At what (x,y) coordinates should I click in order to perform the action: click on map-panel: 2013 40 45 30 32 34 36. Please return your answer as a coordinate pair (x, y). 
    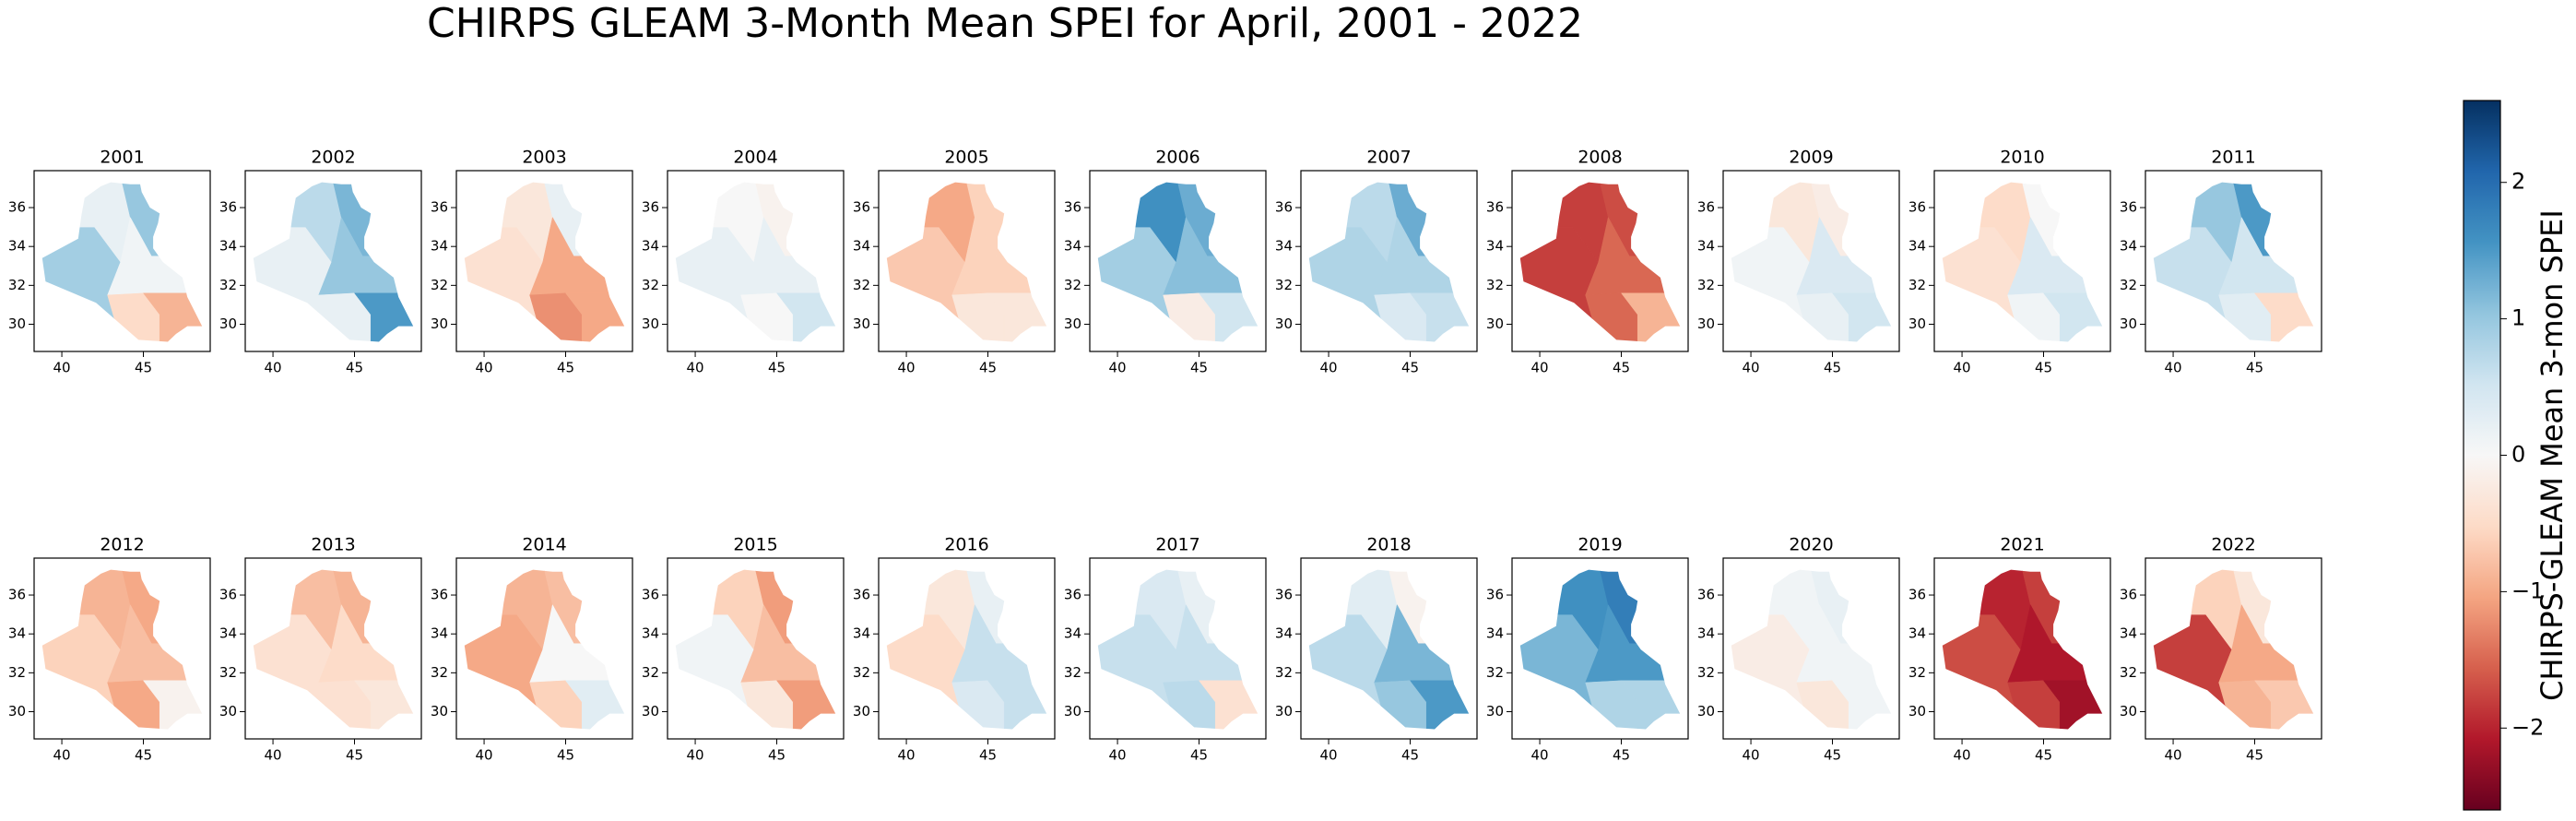
    Looking at the image, I should click on (320, 649).